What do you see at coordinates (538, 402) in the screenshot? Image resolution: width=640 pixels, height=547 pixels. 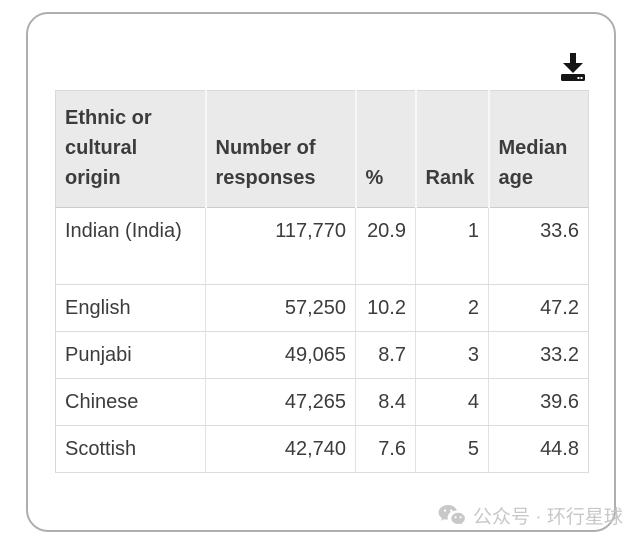 I see `cell-median-age: 39.6` at bounding box center [538, 402].